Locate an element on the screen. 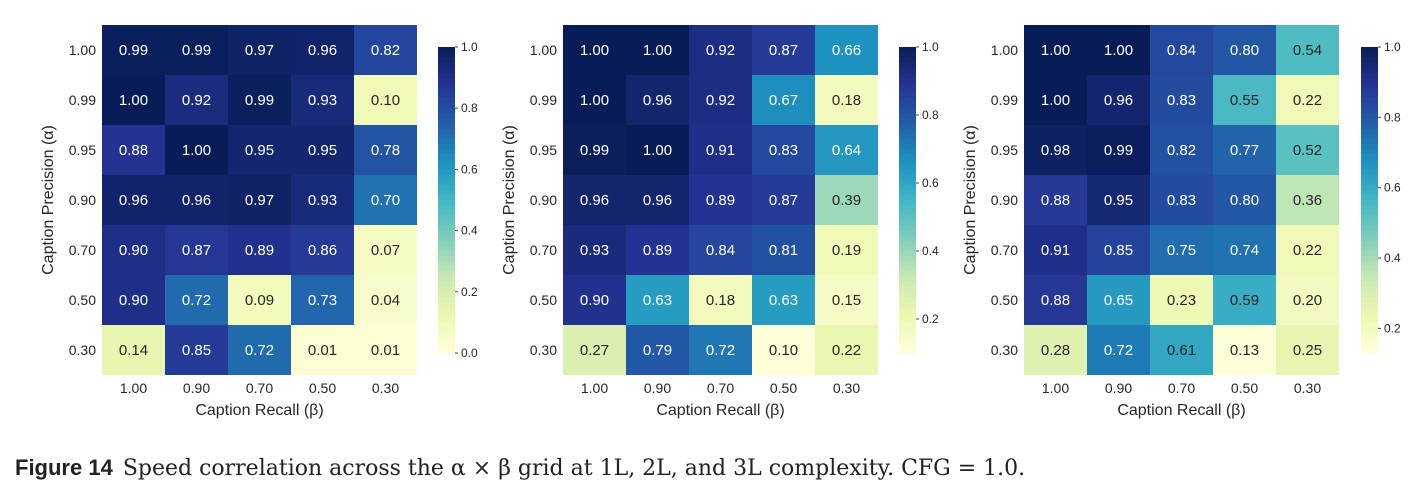 The image size is (1427, 500). cell-value-label: 0.77 is located at coordinates (1244, 150).